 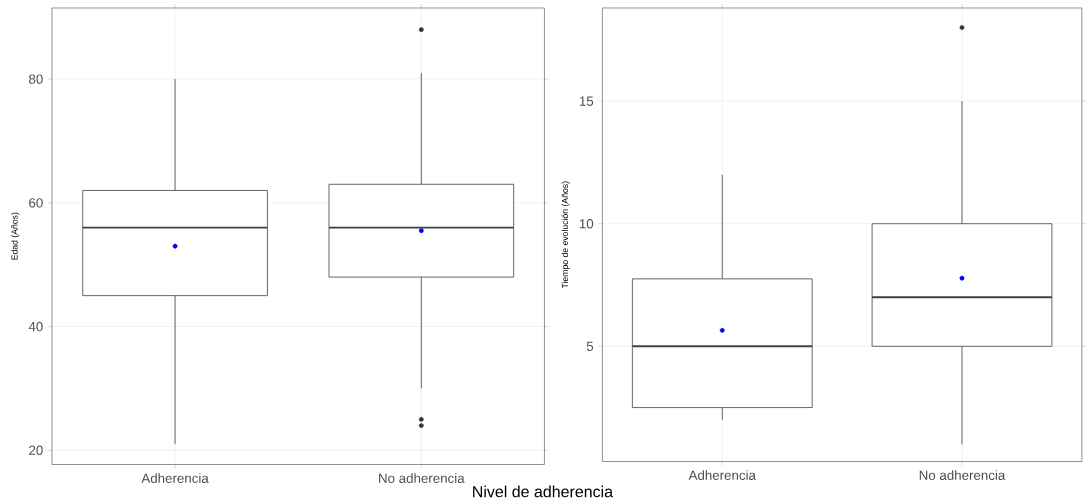 I want to click on y-tick-label: 20, so click(x=36, y=450).